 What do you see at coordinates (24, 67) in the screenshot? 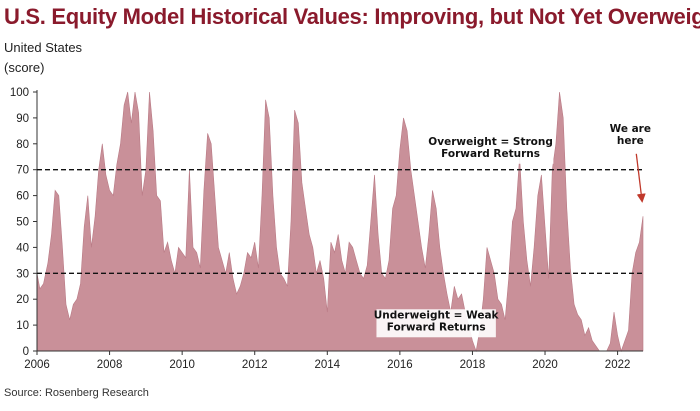
I see `y-axis-unit-label: (score)` at bounding box center [24, 67].